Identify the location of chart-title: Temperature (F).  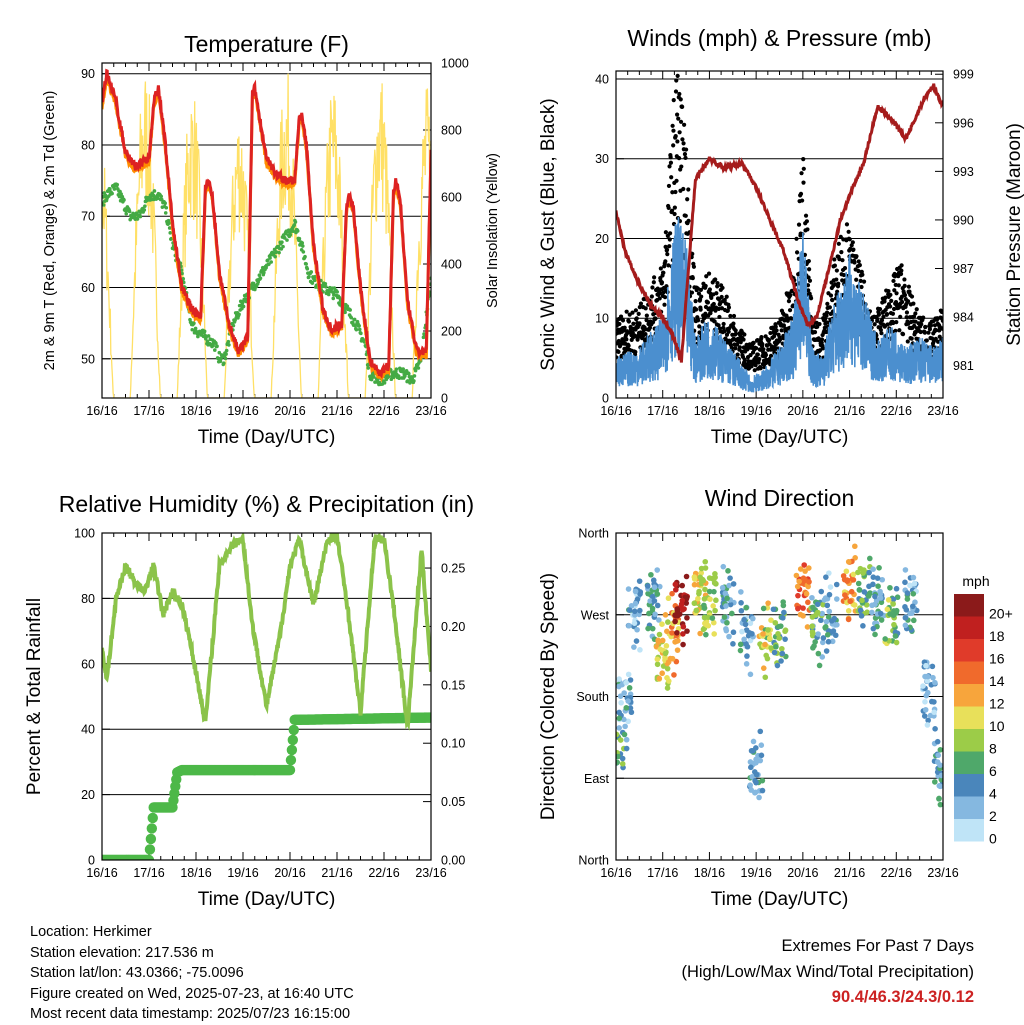
(266, 44).